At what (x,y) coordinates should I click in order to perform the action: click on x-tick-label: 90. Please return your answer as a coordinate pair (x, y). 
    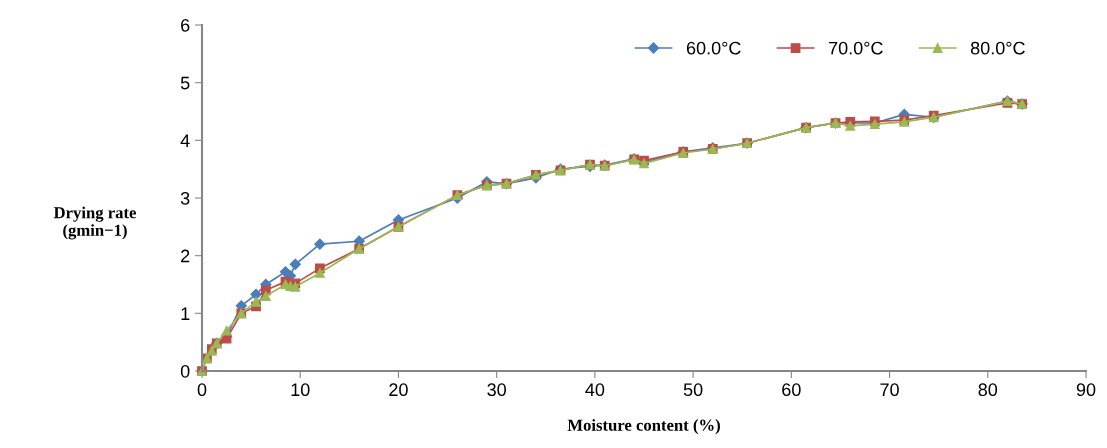
    Looking at the image, I should click on (1086, 390).